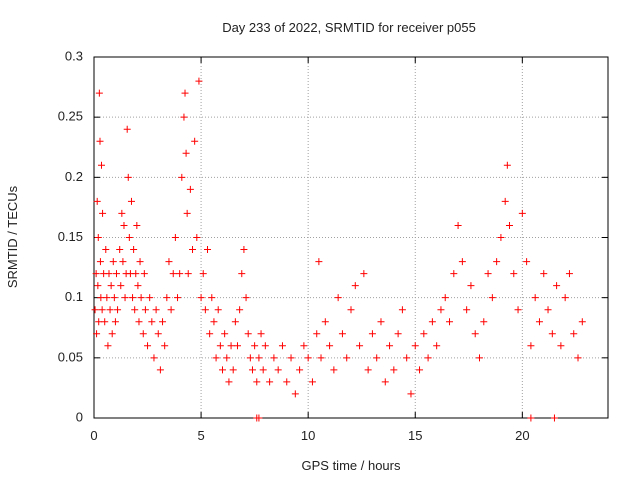 The image size is (640, 480). What do you see at coordinates (200, 435) in the screenshot?
I see `x-tick-label: 5` at bounding box center [200, 435].